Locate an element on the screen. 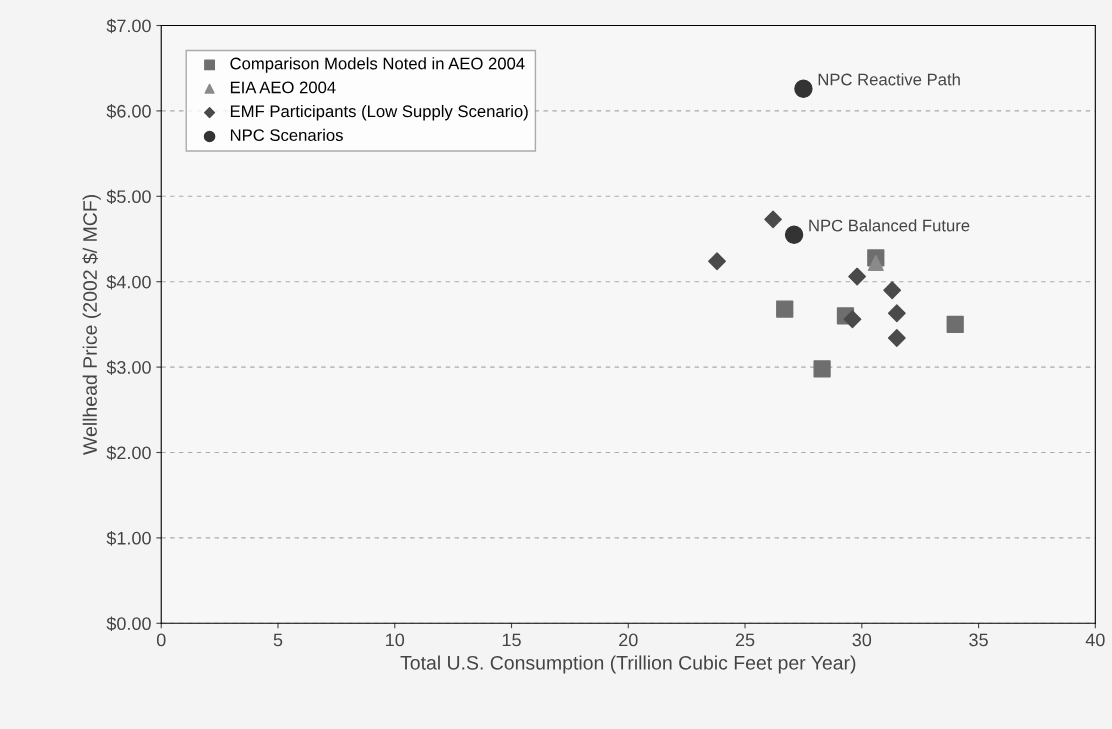 The width and height of the screenshot is (1112, 729). annotation: NPC Reactive Path is located at coordinates (889, 79).